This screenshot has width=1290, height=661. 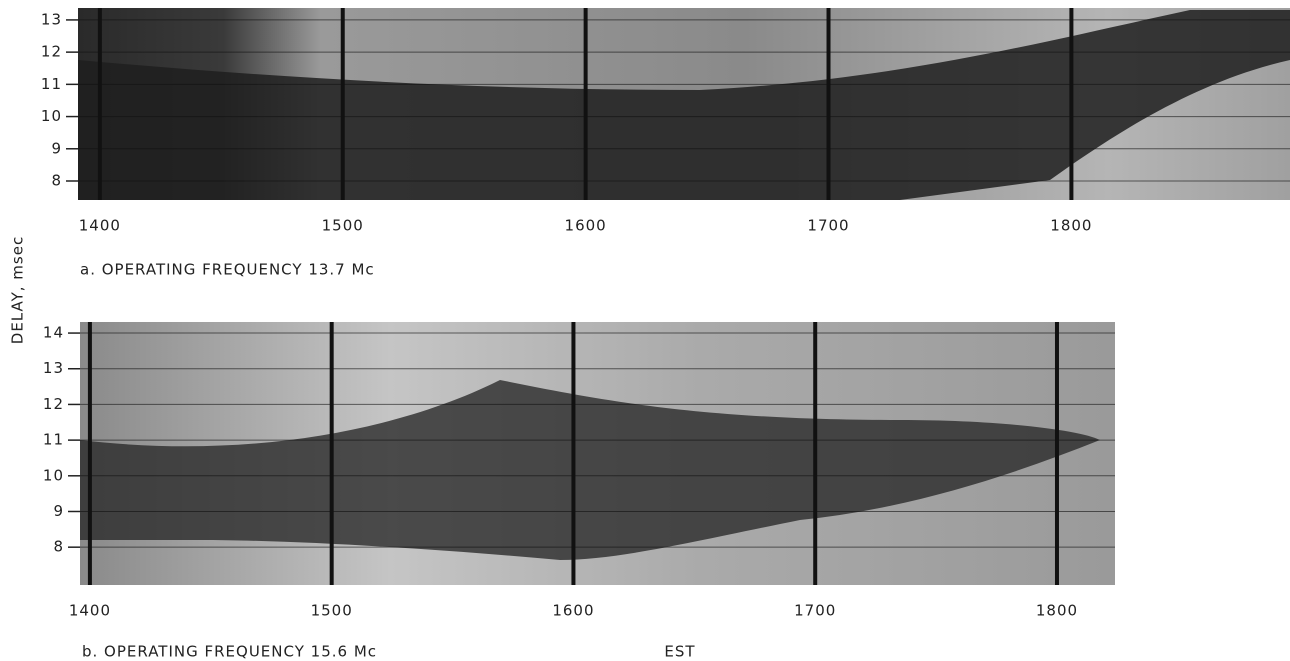 I want to click on y-axis-label: DELAY, msec, so click(x=18, y=290).